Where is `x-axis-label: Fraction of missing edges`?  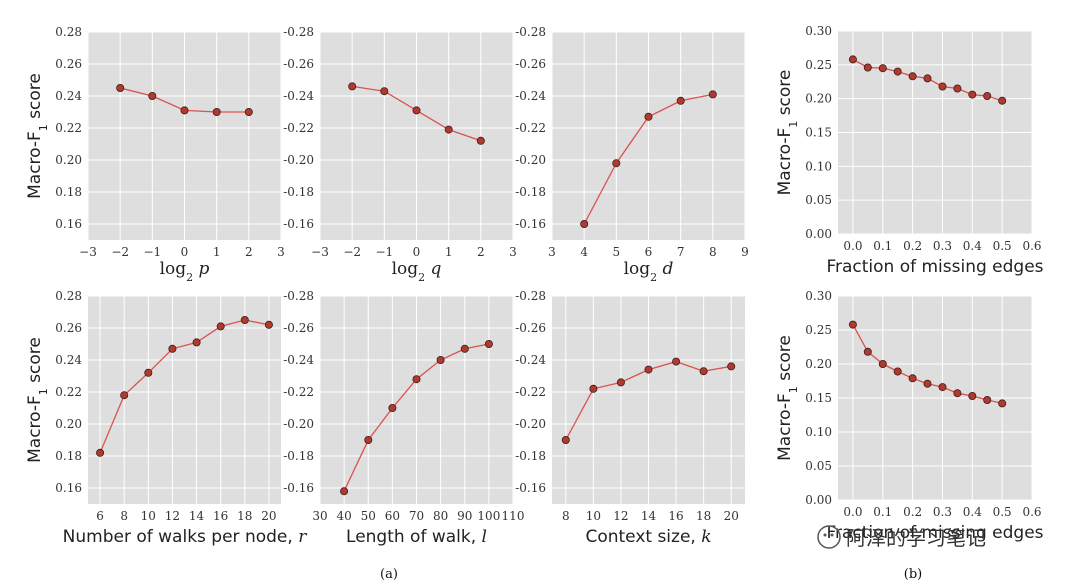 x-axis-label: Fraction of missing edges is located at coordinates (934, 533).